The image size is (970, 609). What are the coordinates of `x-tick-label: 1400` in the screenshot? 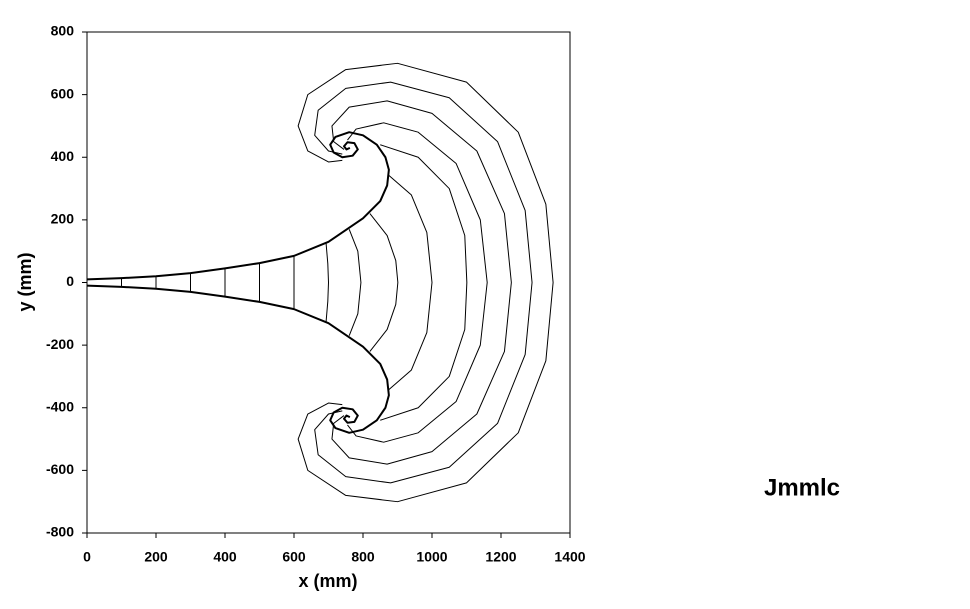 It's located at (569, 557).